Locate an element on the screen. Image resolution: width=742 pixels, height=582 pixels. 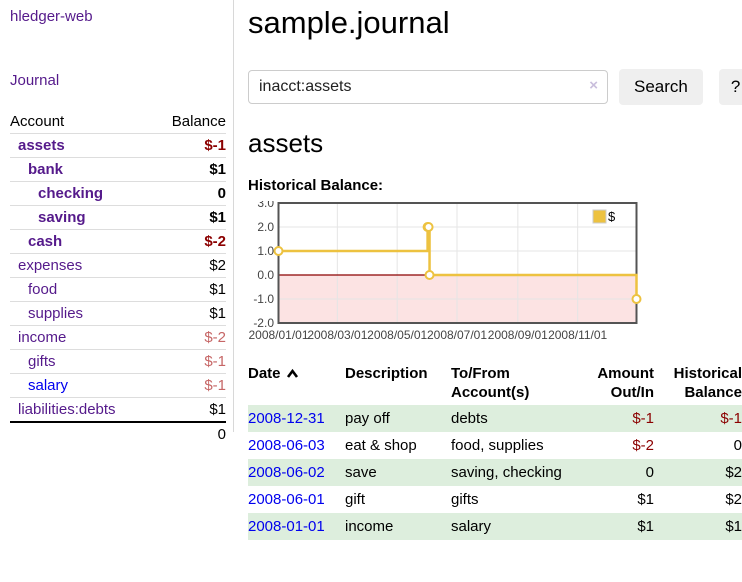
account-row: salary $-1 is located at coordinates (118, 385).